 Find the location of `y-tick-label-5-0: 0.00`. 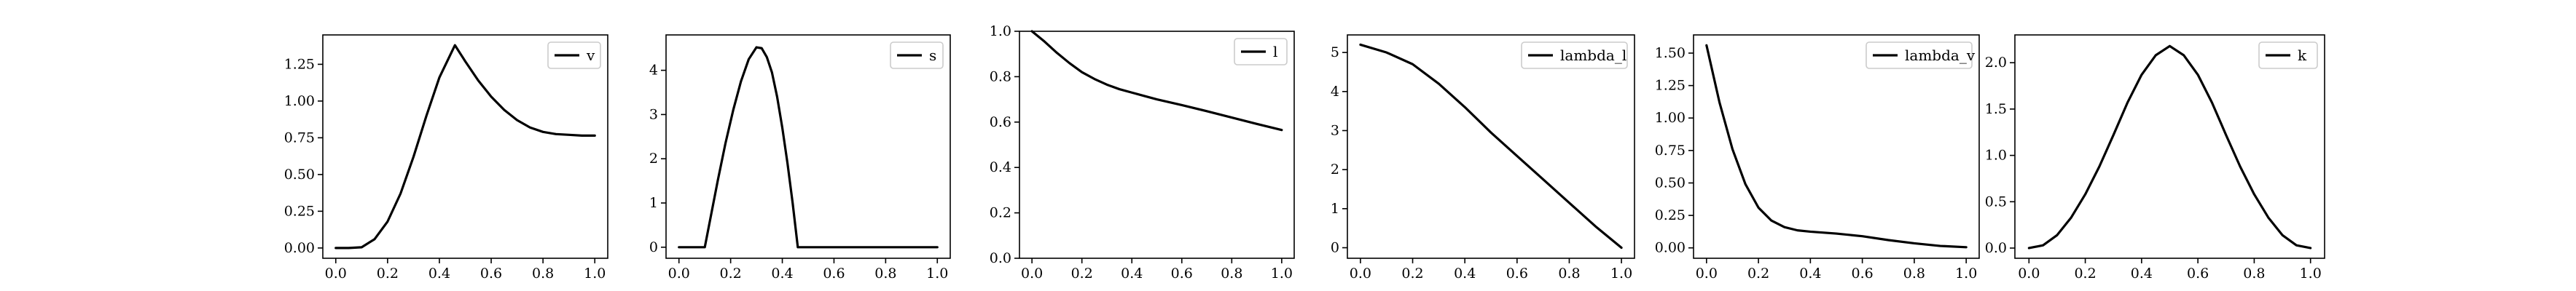

y-tick-label-5-0: 0.00 is located at coordinates (1670, 248).